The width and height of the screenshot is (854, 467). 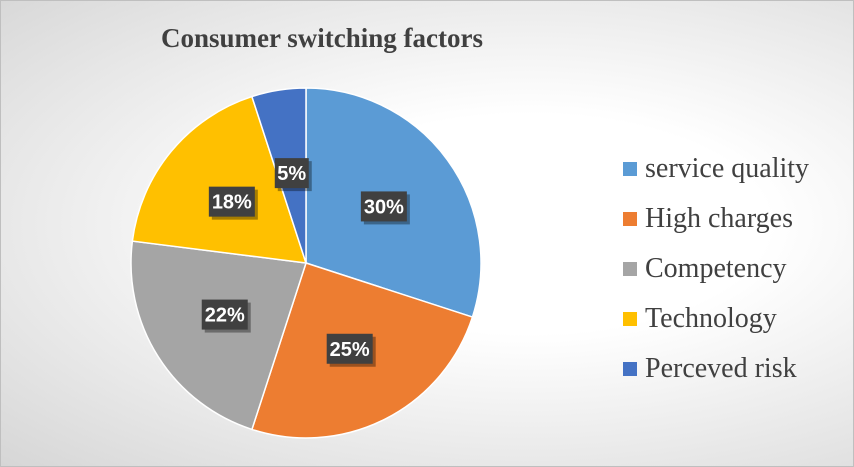 I want to click on chart-title: Consumer switching factors, so click(x=322, y=38).